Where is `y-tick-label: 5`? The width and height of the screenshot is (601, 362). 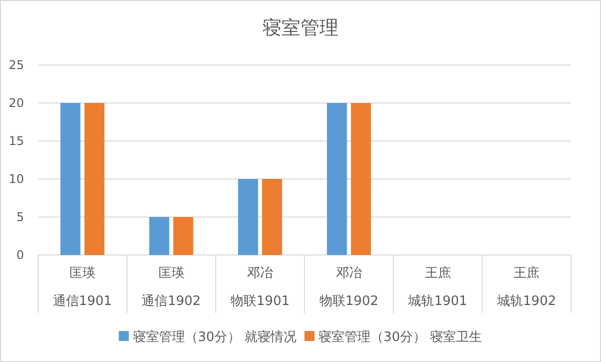
y-tick-label: 5 is located at coordinates (20, 217).